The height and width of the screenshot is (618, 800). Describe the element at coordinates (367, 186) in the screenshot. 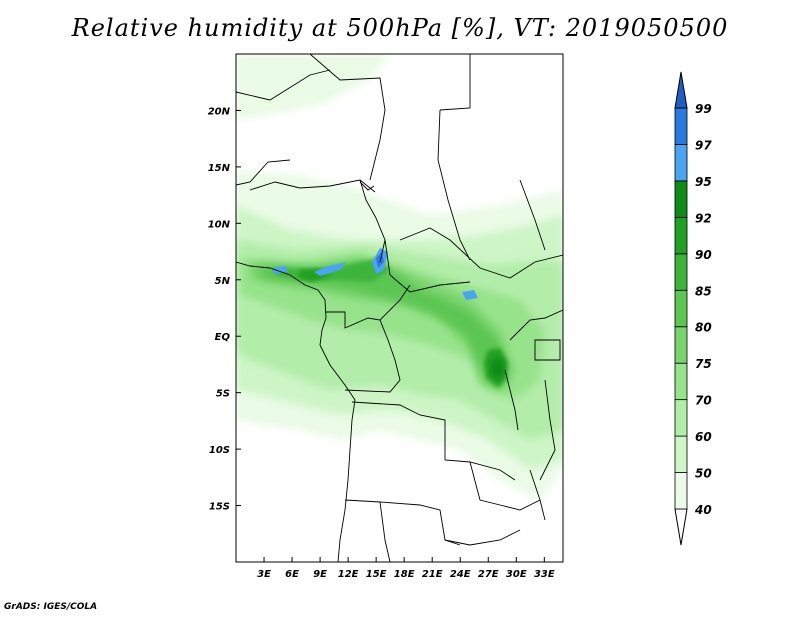

I see `lake-chad` at that location.